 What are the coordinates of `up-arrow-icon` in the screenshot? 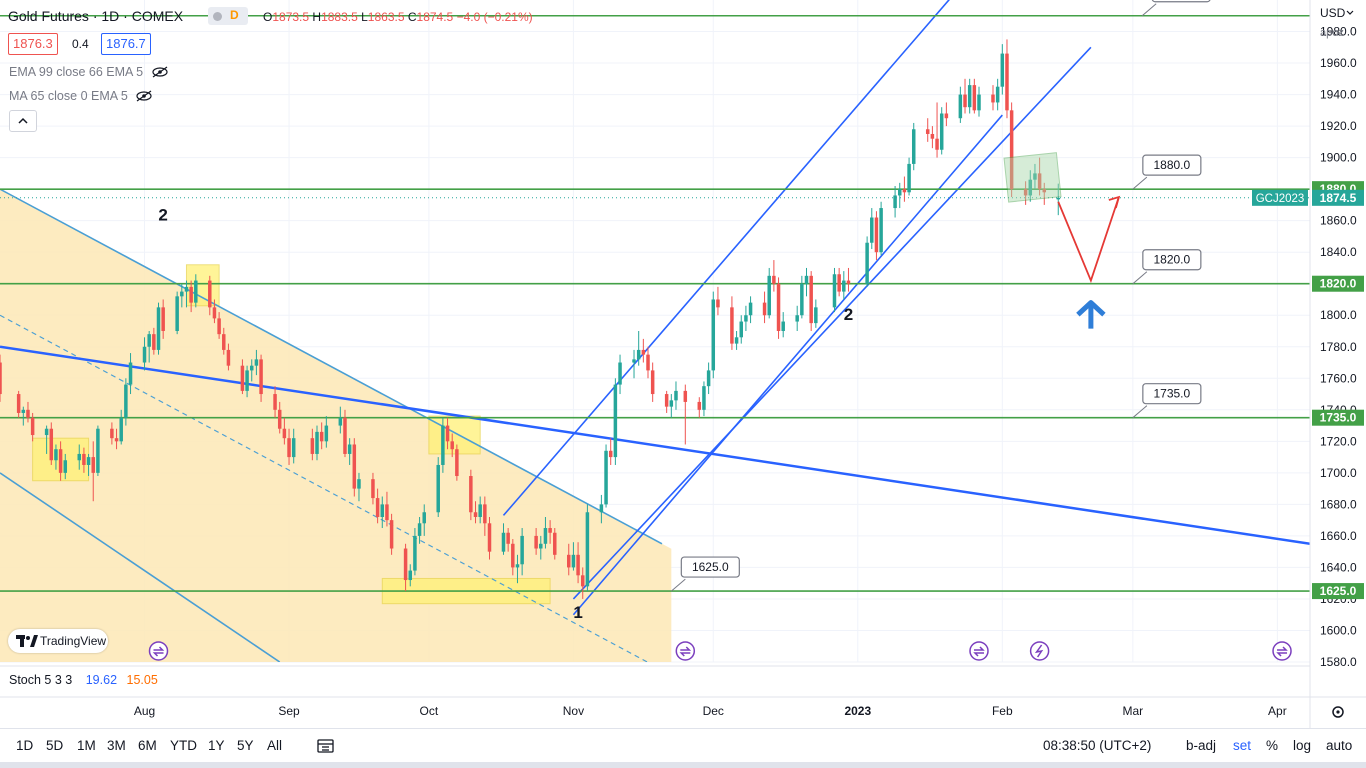 It's located at (1091, 308).